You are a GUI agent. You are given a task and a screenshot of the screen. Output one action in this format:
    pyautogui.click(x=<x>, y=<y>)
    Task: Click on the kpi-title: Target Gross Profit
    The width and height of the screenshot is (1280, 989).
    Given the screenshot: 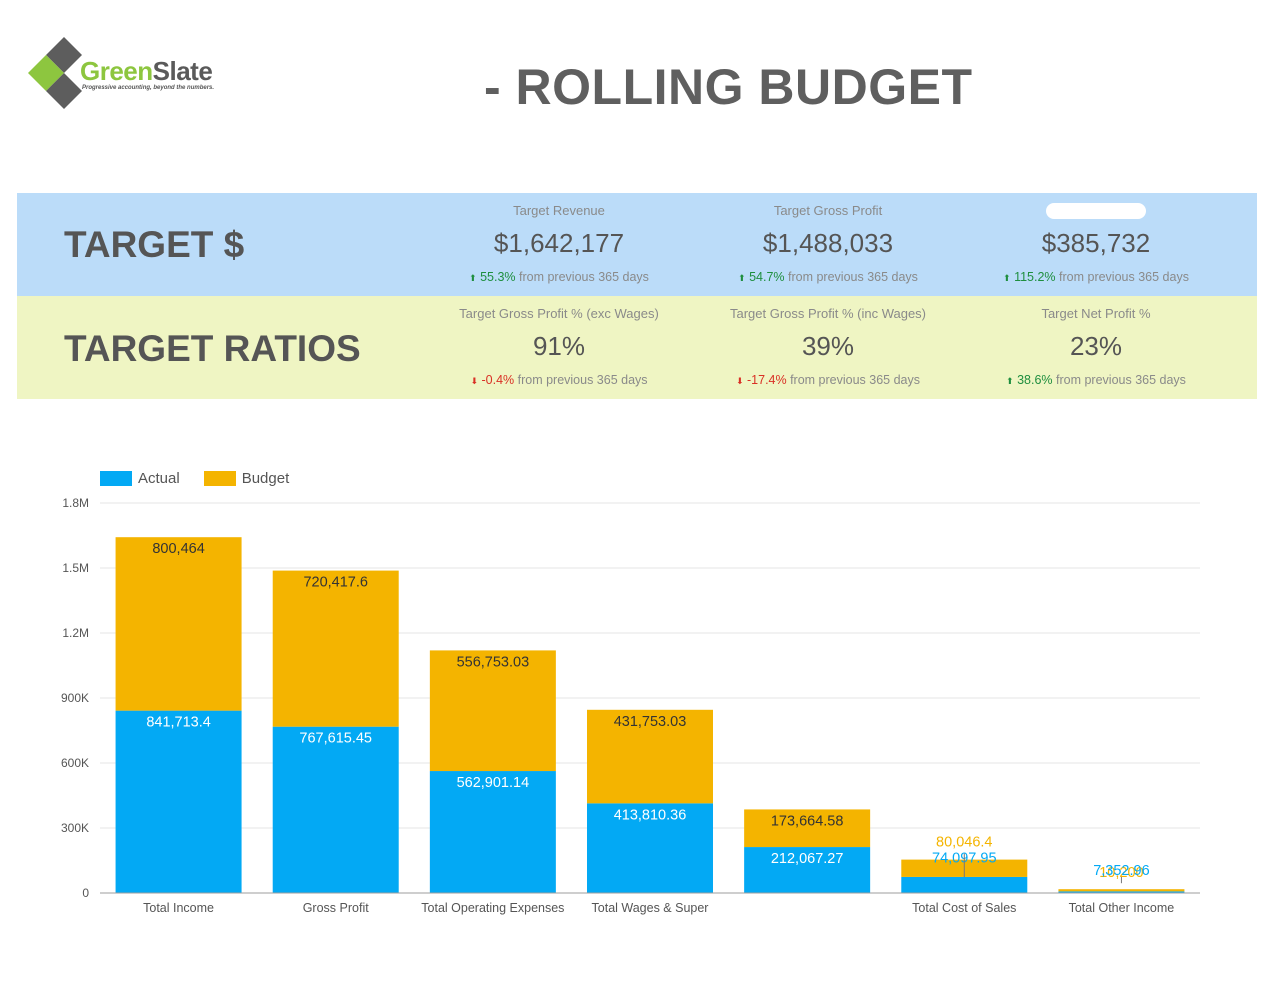 What is the action you would take?
    pyautogui.click(x=828, y=210)
    